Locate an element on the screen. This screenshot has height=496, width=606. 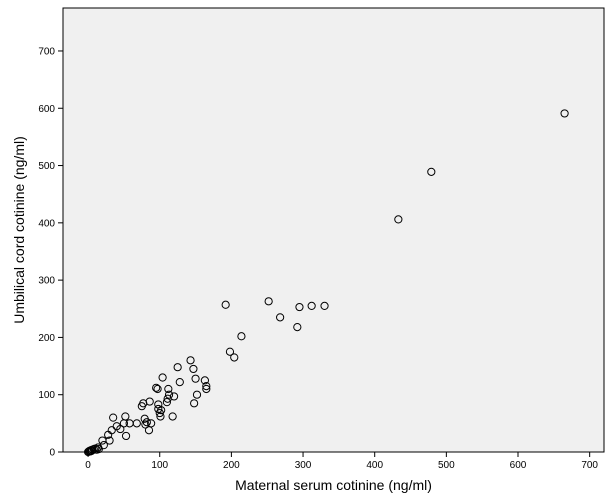
y-tick-label: 100 is located at coordinates (46, 395).